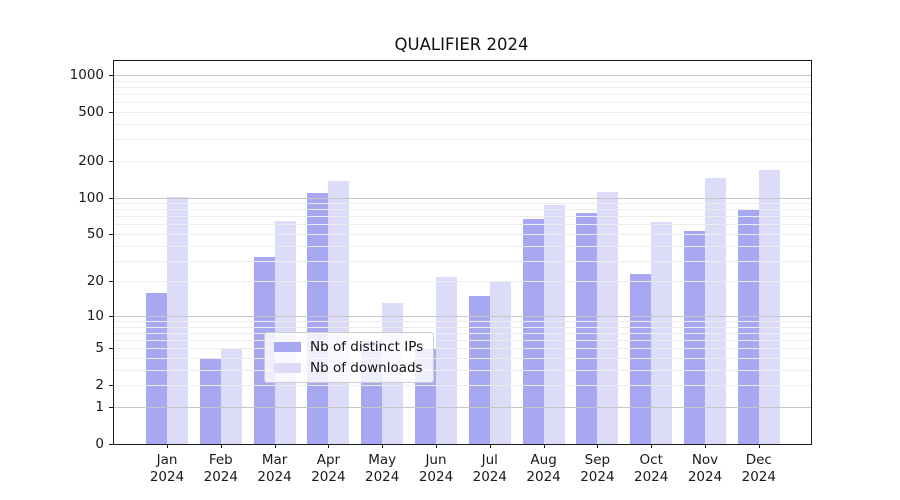 The image size is (900, 500). What do you see at coordinates (554, 324) in the screenshot?
I see `bar-downloads-aug` at bounding box center [554, 324].